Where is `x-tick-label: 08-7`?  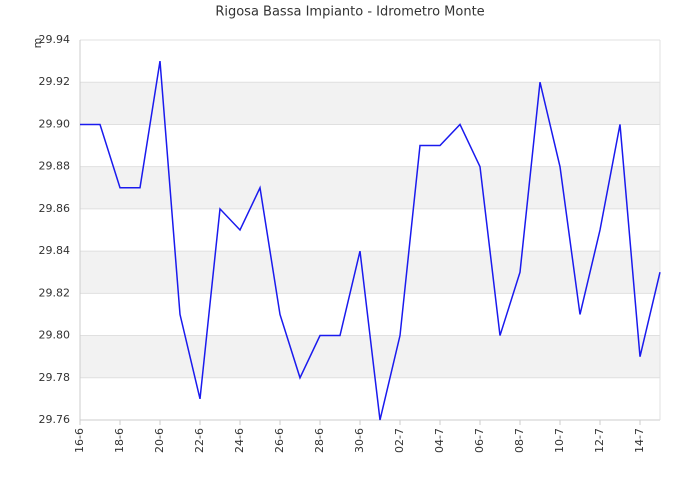
x-tick-label: 08-7 is located at coordinates (519, 440).